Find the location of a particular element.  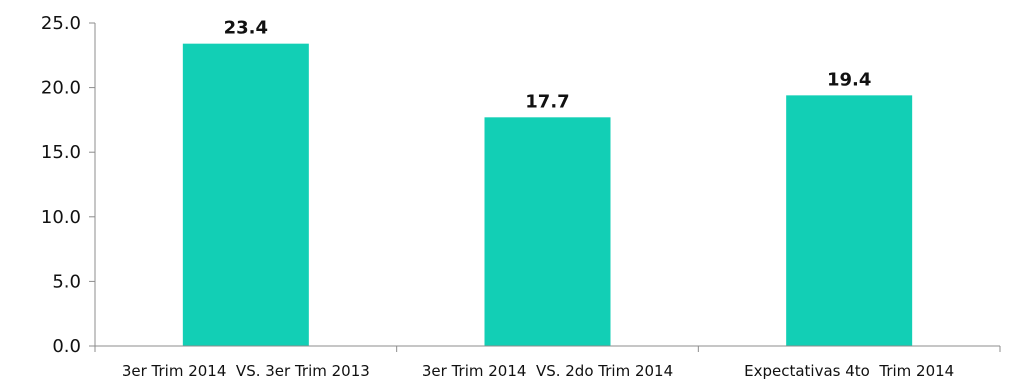

bar-data-label: 19.4 is located at coordinates (849, 79).